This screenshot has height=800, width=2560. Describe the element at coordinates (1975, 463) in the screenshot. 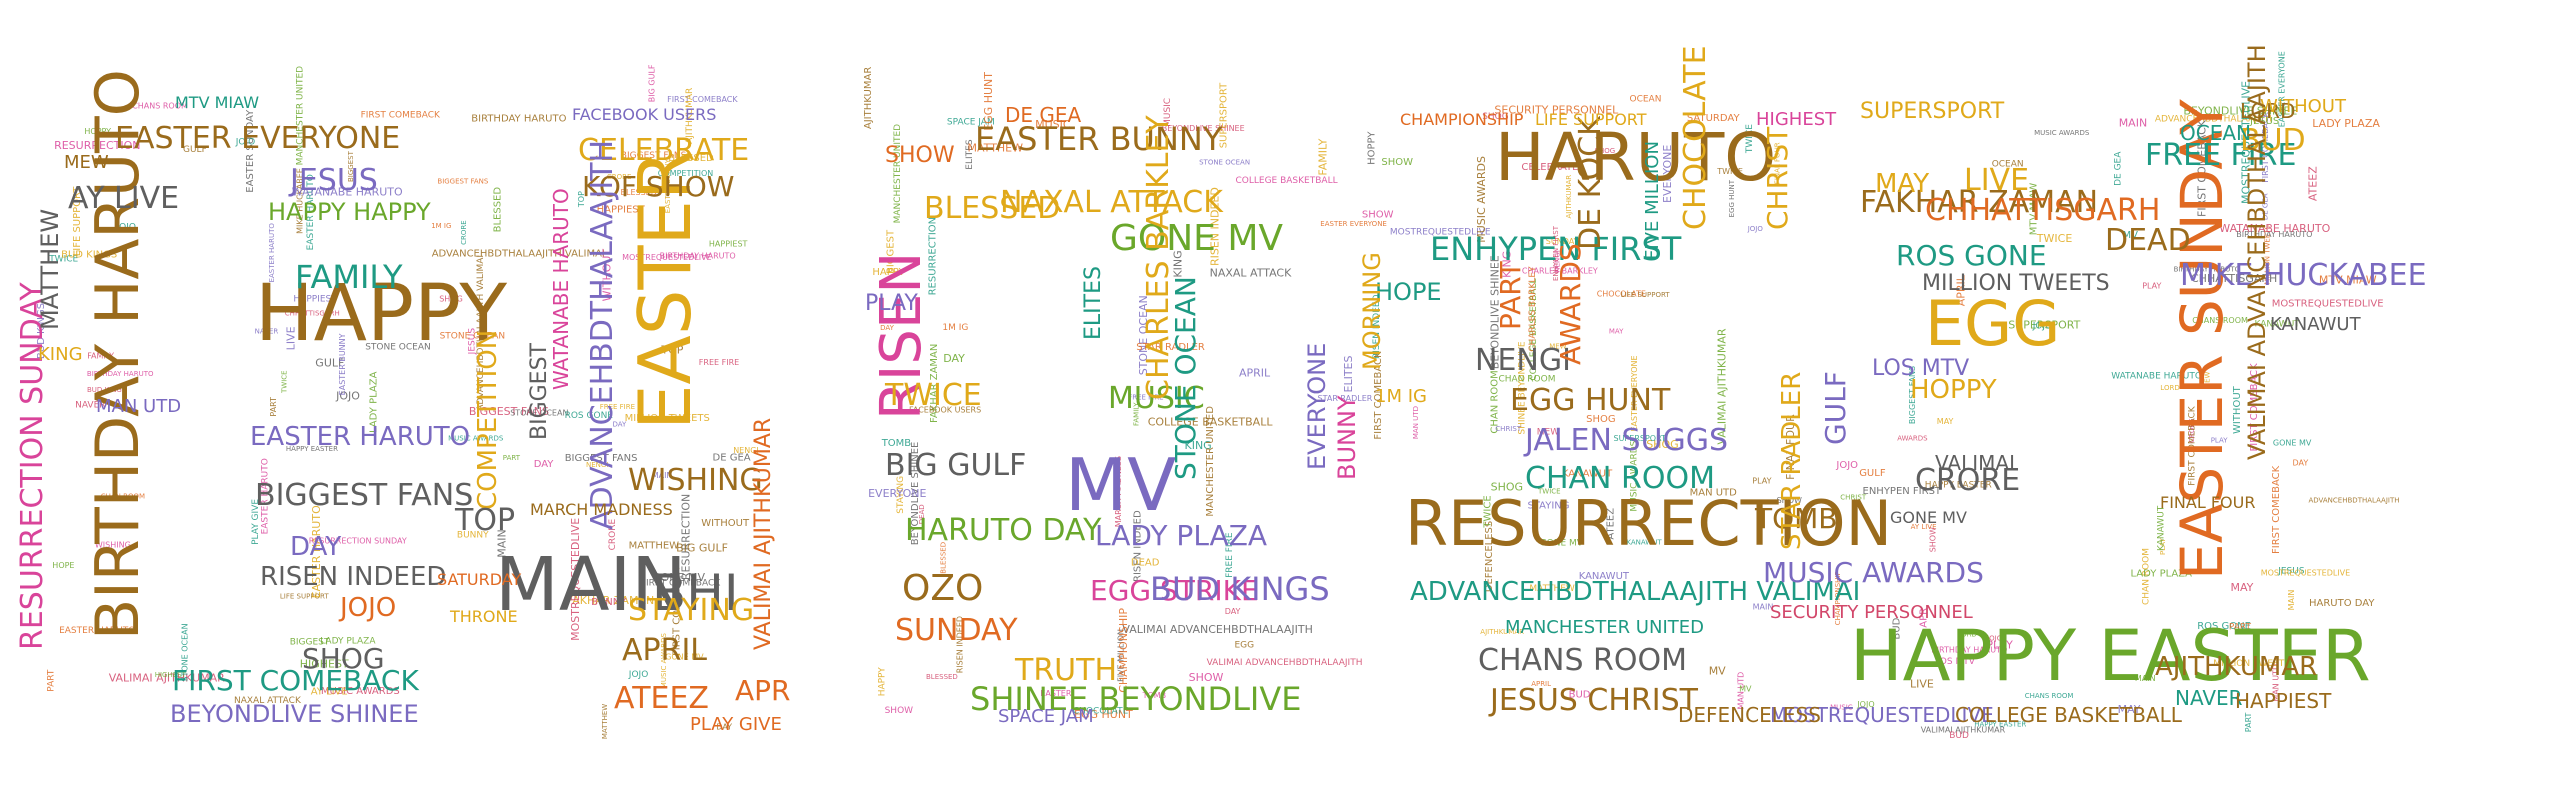

I see `cloud-word: VALIMAI` at that location.